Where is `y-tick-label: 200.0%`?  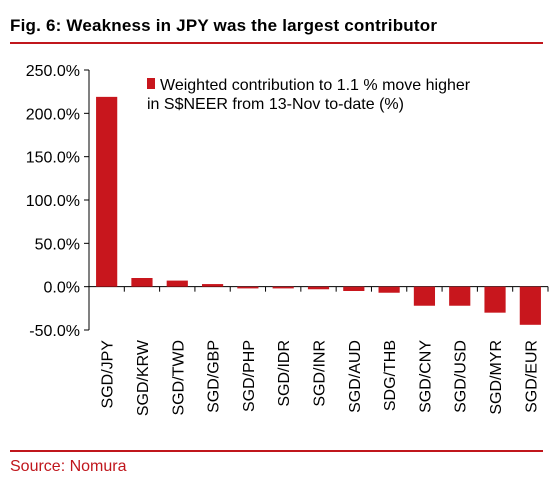
y-tick-label: 200.0% is located at coordinates (53, 114).